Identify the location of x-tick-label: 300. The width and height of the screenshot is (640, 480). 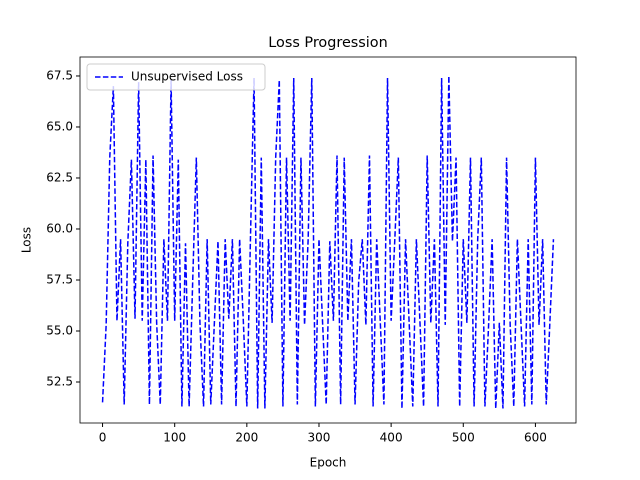
(319, 438).